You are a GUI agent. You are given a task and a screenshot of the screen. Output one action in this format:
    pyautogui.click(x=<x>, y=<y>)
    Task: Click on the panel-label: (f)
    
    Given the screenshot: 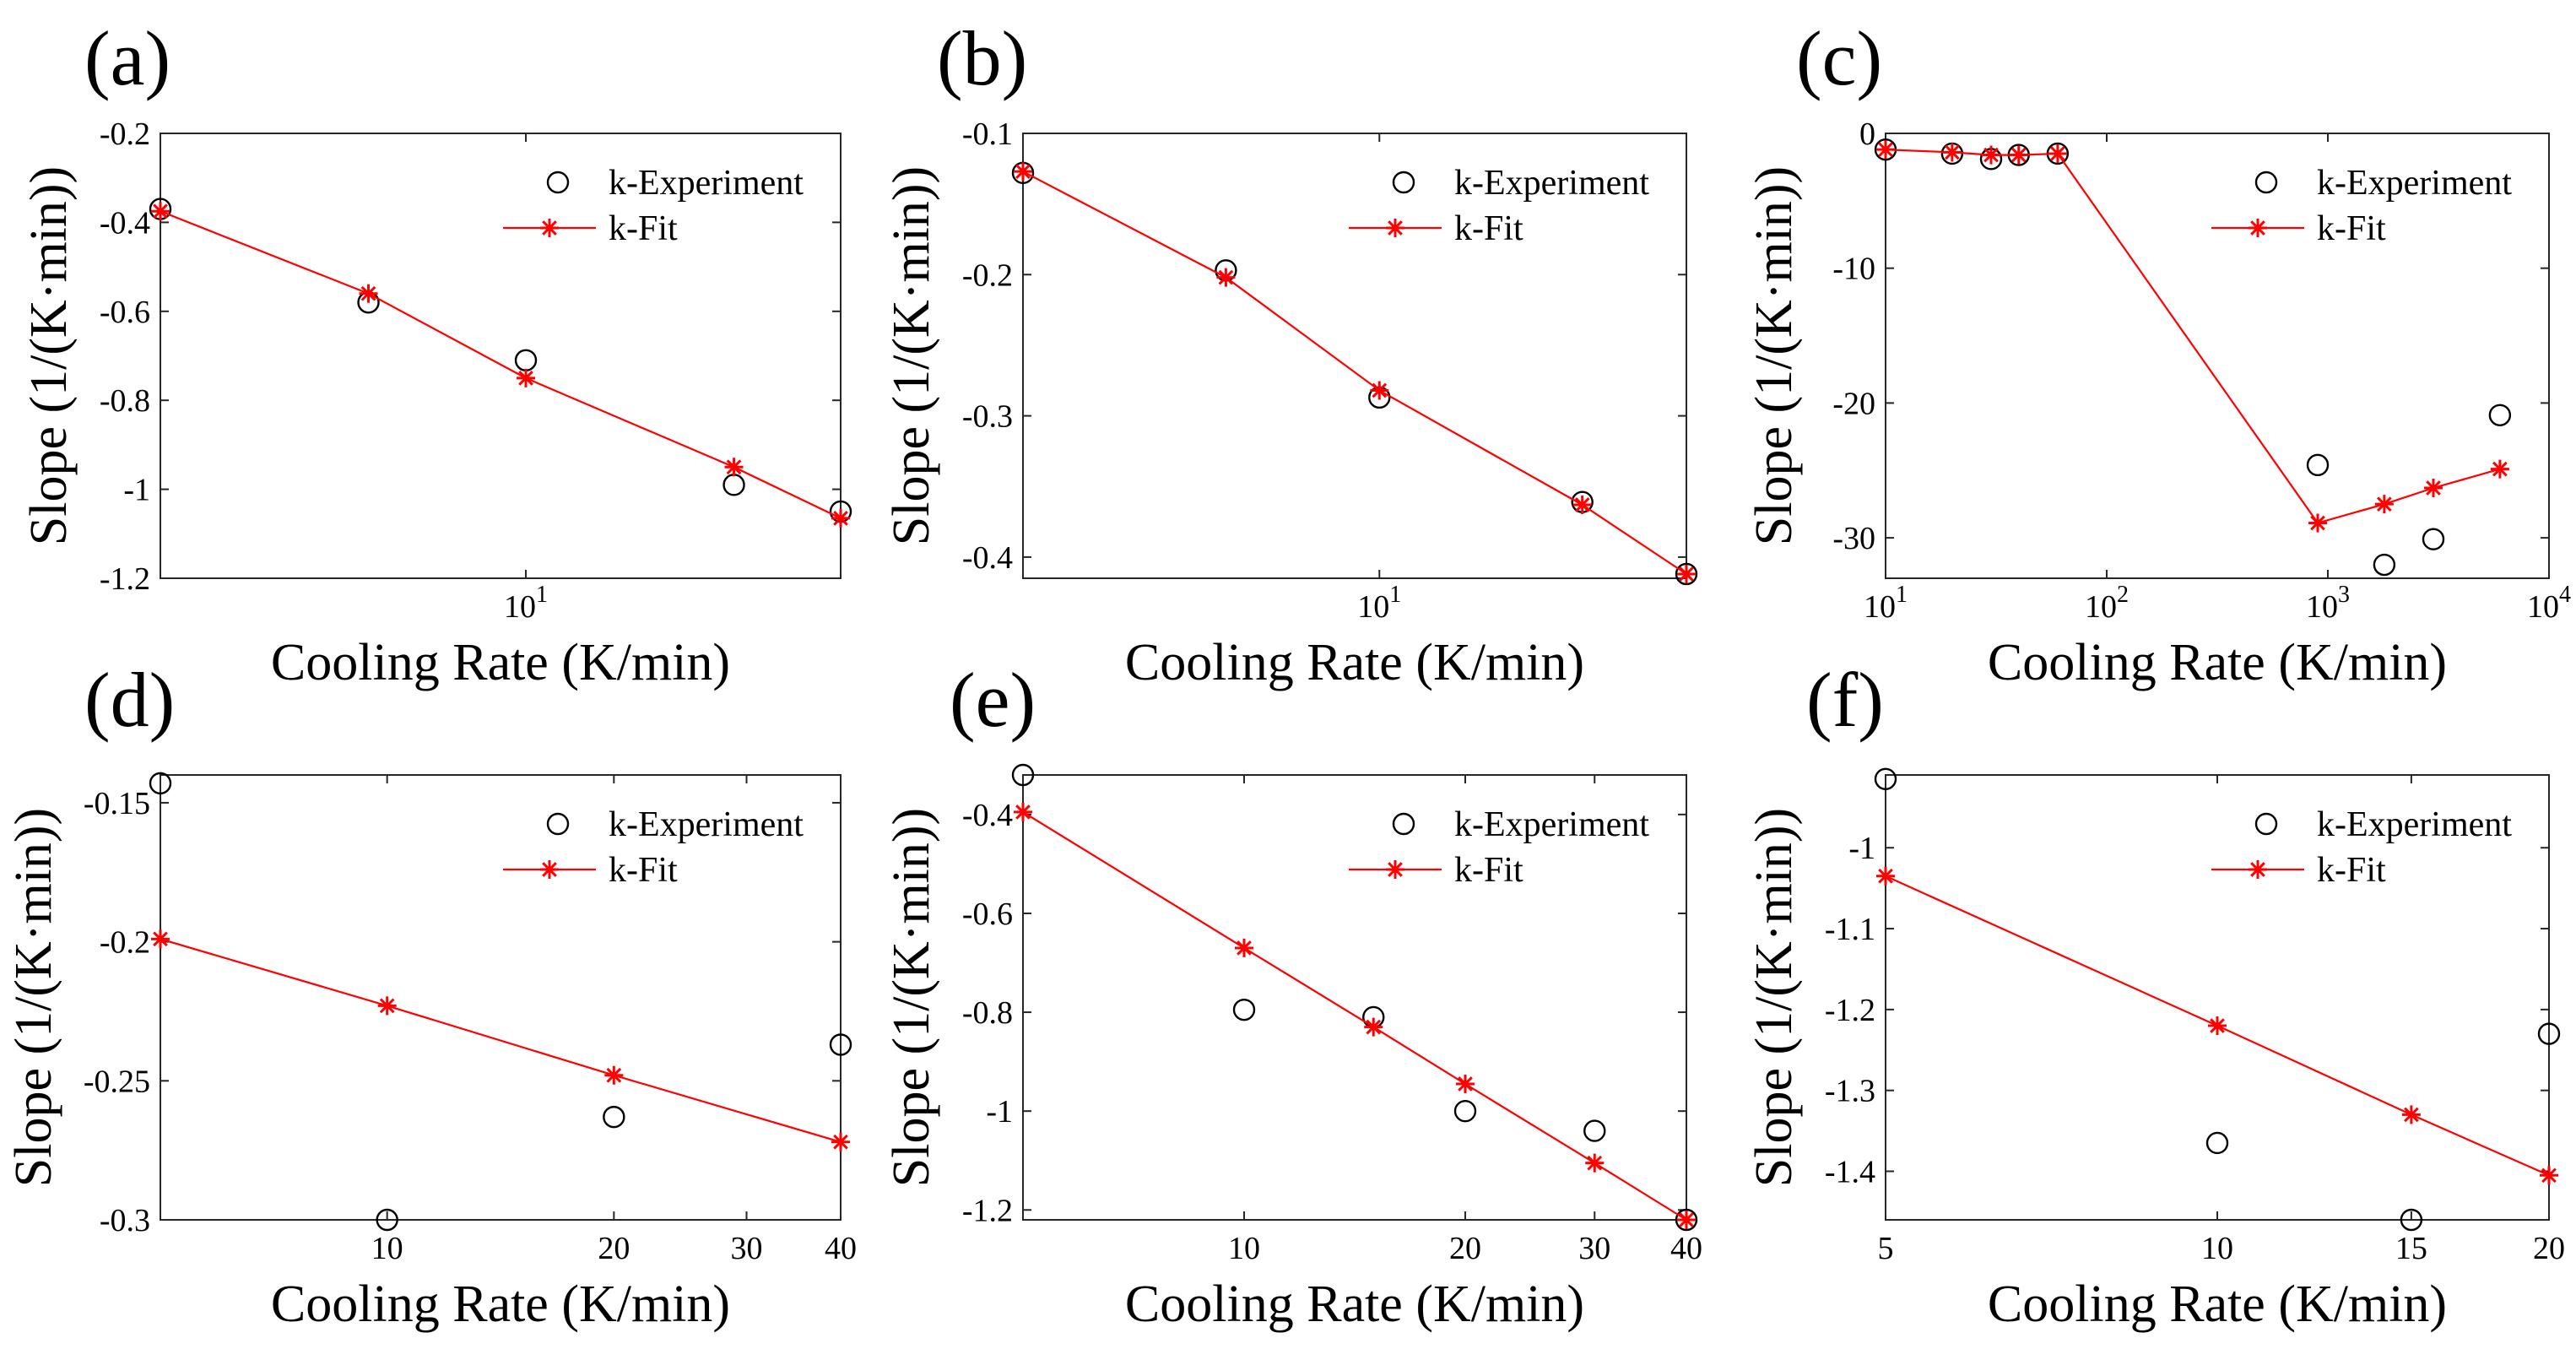 What is the action you would take?
    pyautogui.click(x=1845, y=700)
    